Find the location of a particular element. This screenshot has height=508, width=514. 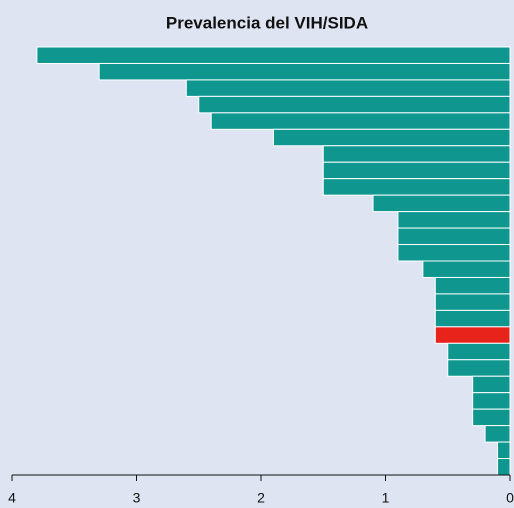

x-tick-label: 4 is located at coordinates (12, 498).